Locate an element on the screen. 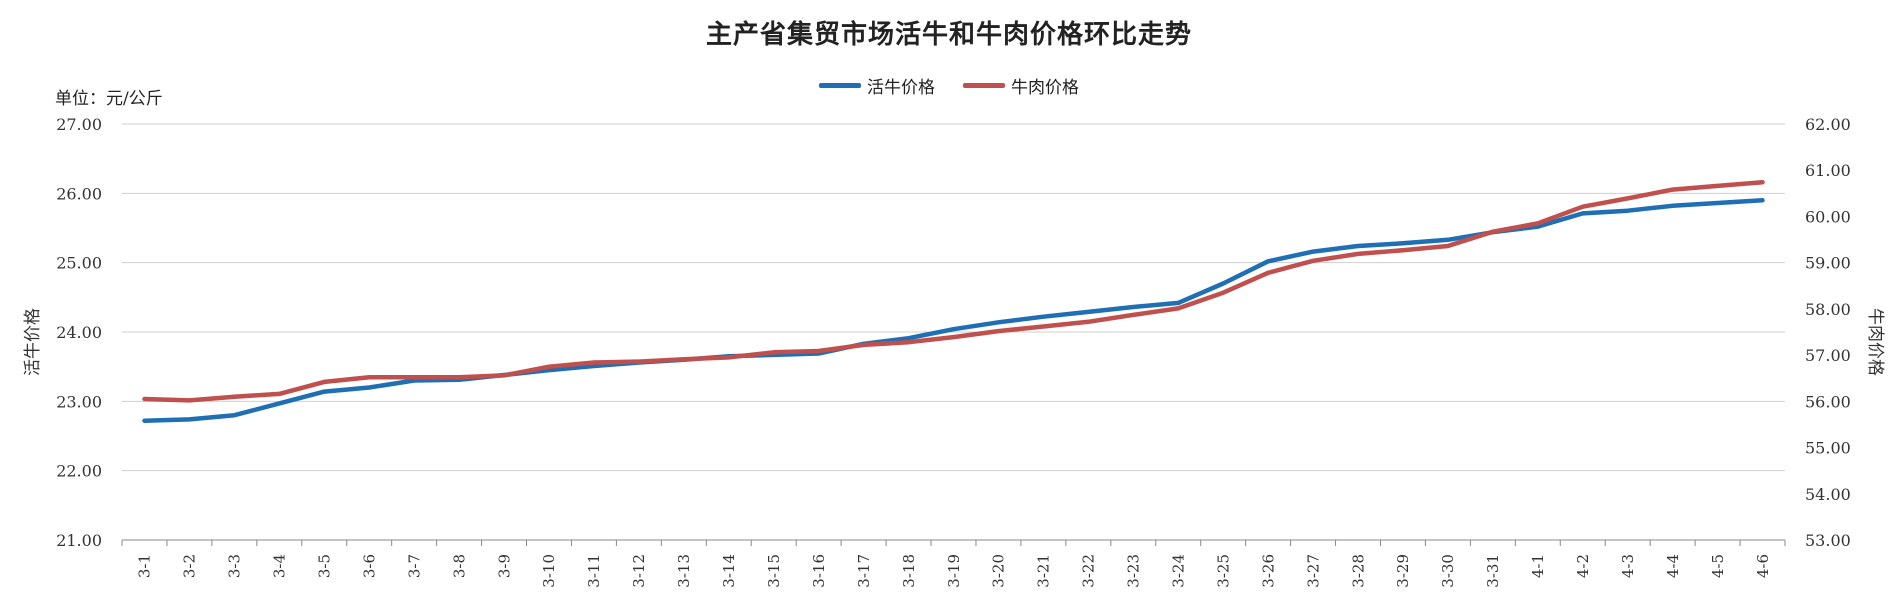  y-left-tick-label: 24.00 is located at coordinates (79, 332).